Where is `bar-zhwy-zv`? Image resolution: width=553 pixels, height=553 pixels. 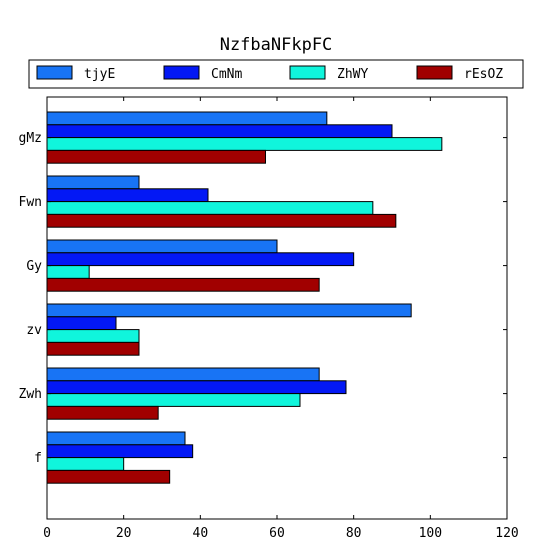 bar-zhwy-zv is located at coordinates (93, 336).